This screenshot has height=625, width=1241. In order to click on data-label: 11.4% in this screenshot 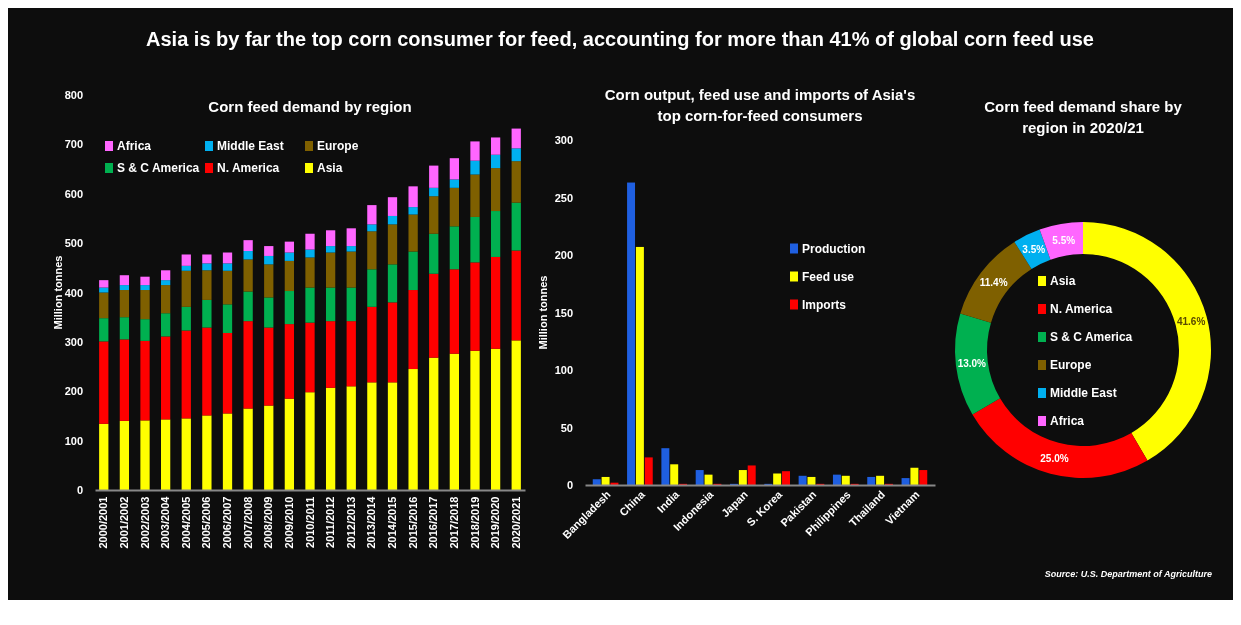, I will do `click(993, 283)`.